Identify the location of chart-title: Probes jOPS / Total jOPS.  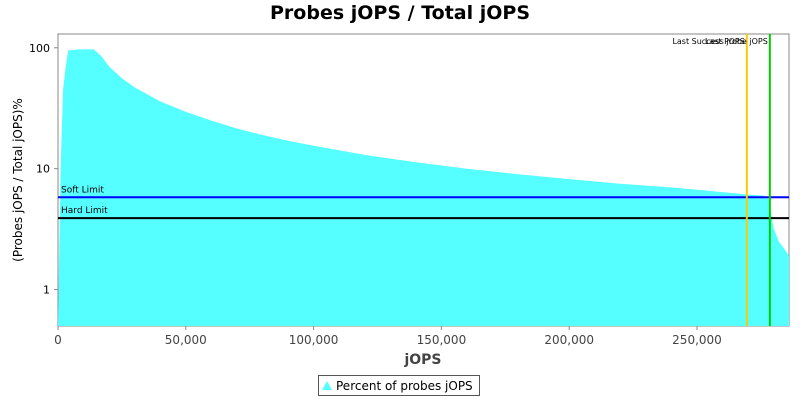
(400, 13).